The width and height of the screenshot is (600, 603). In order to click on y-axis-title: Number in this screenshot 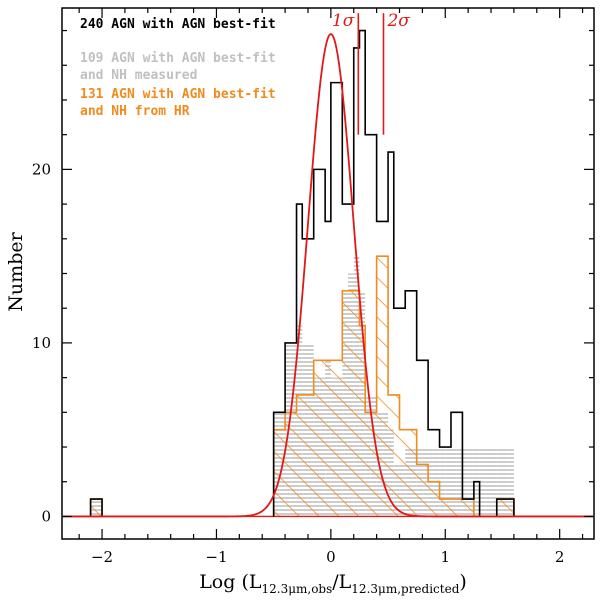, I will do `click(16, 271)`.